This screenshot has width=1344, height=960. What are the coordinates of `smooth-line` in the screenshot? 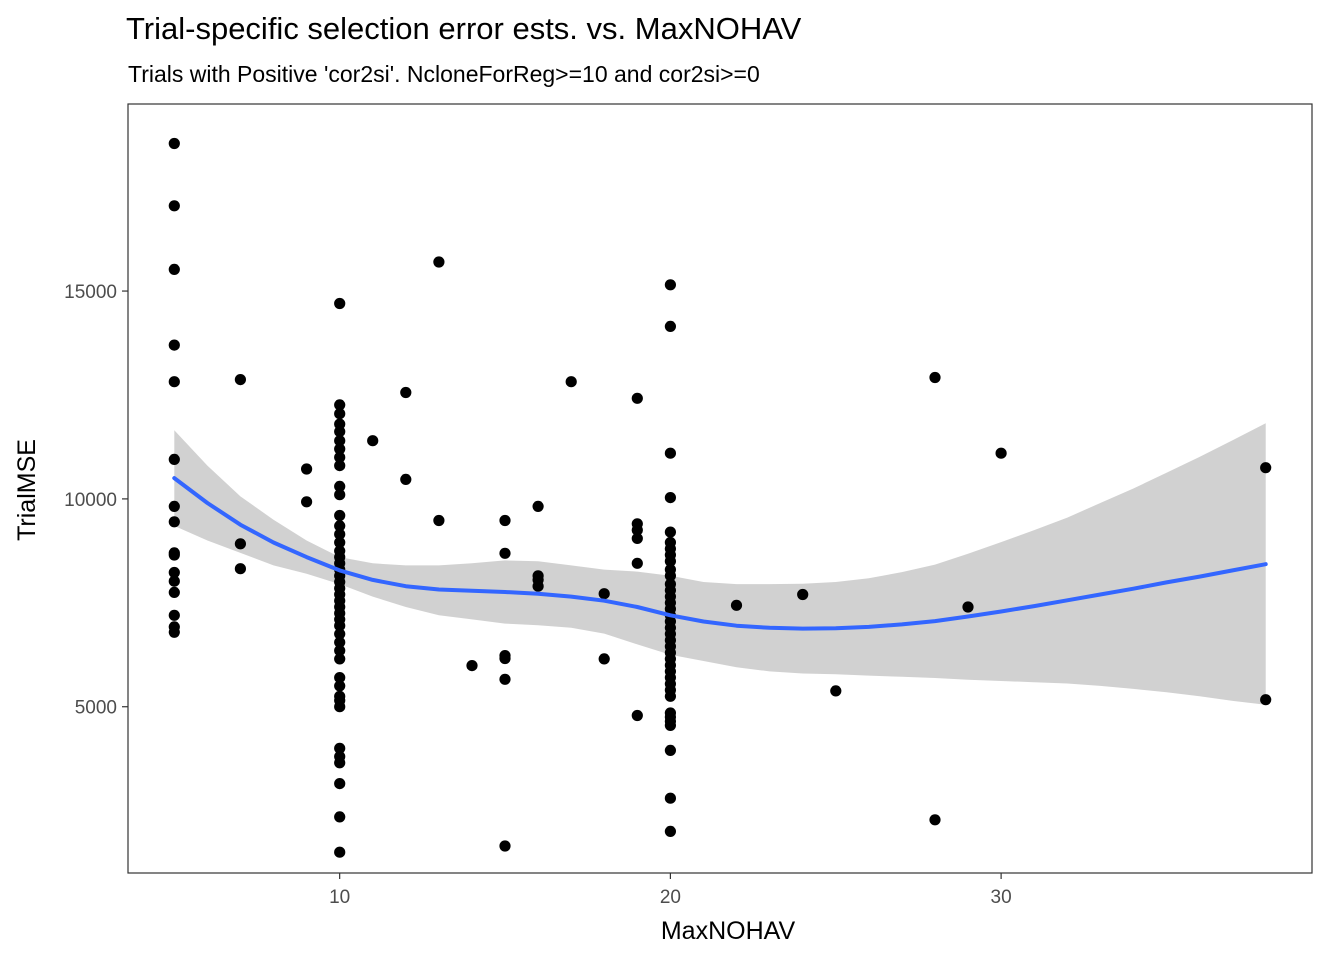 It's located at (720, 553).